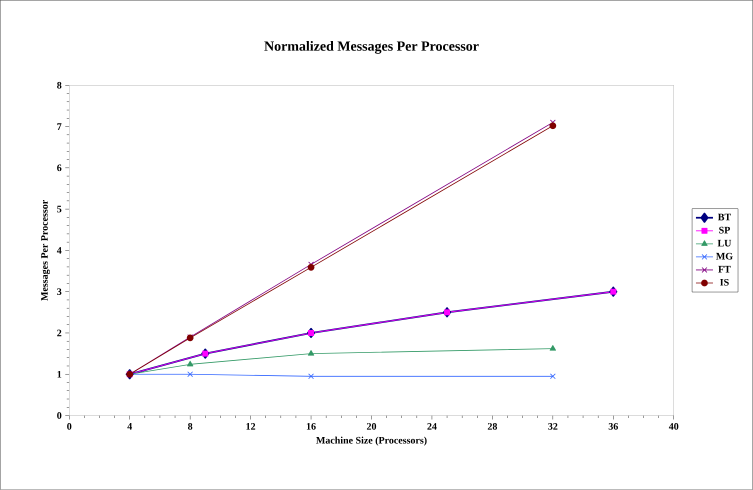 This screenshot has width=753, height=490. I want to click on y-tick-label: 6, so click(59, 168).